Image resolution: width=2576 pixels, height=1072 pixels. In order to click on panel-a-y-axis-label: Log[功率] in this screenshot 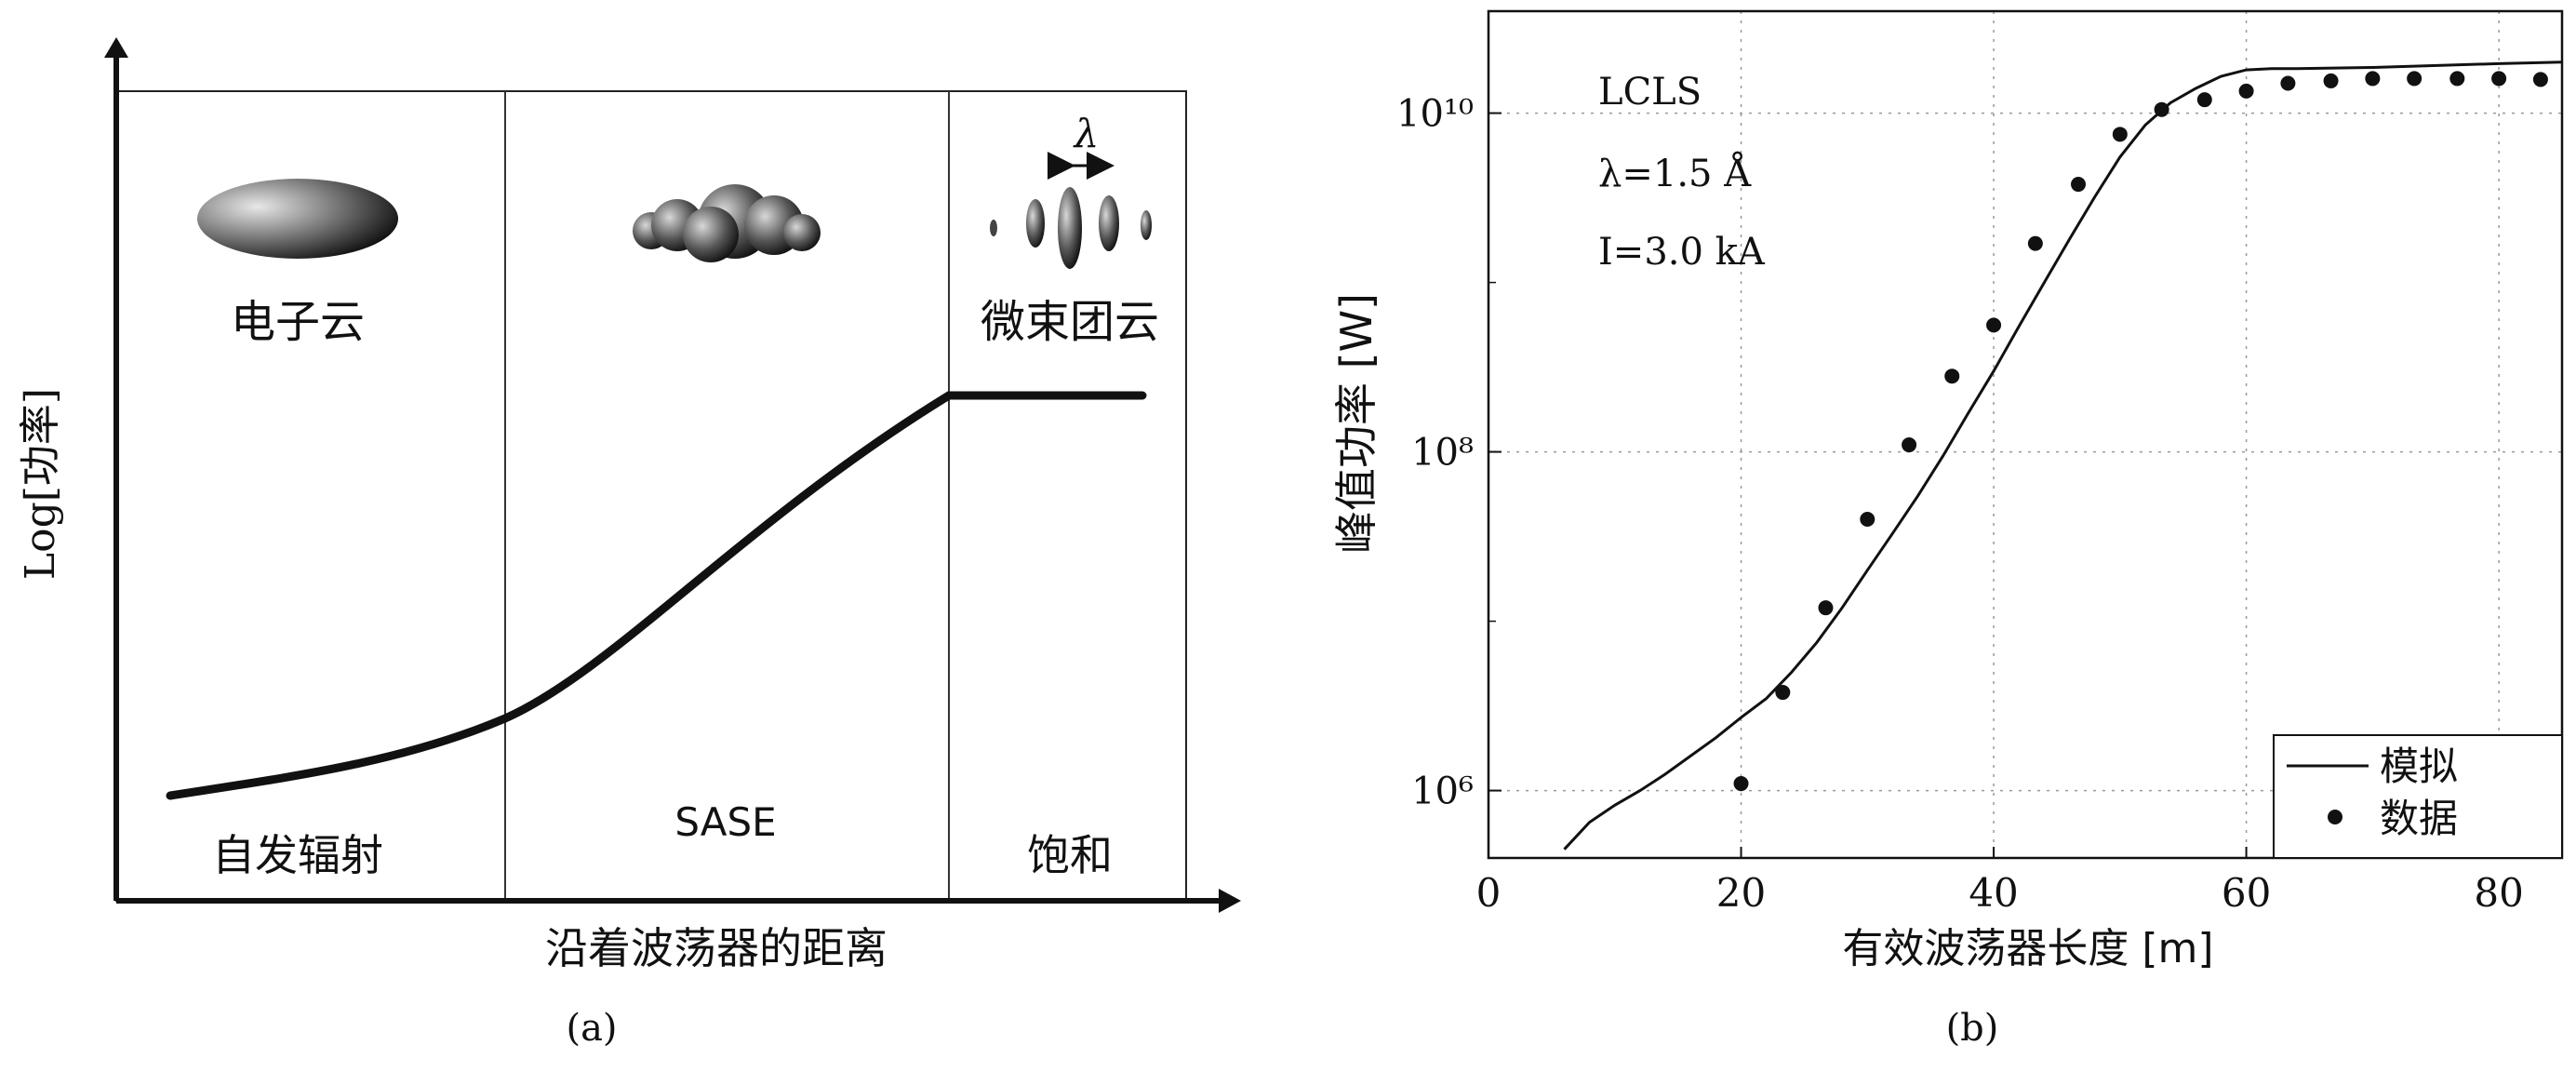, I will do `click(40, 484)`.